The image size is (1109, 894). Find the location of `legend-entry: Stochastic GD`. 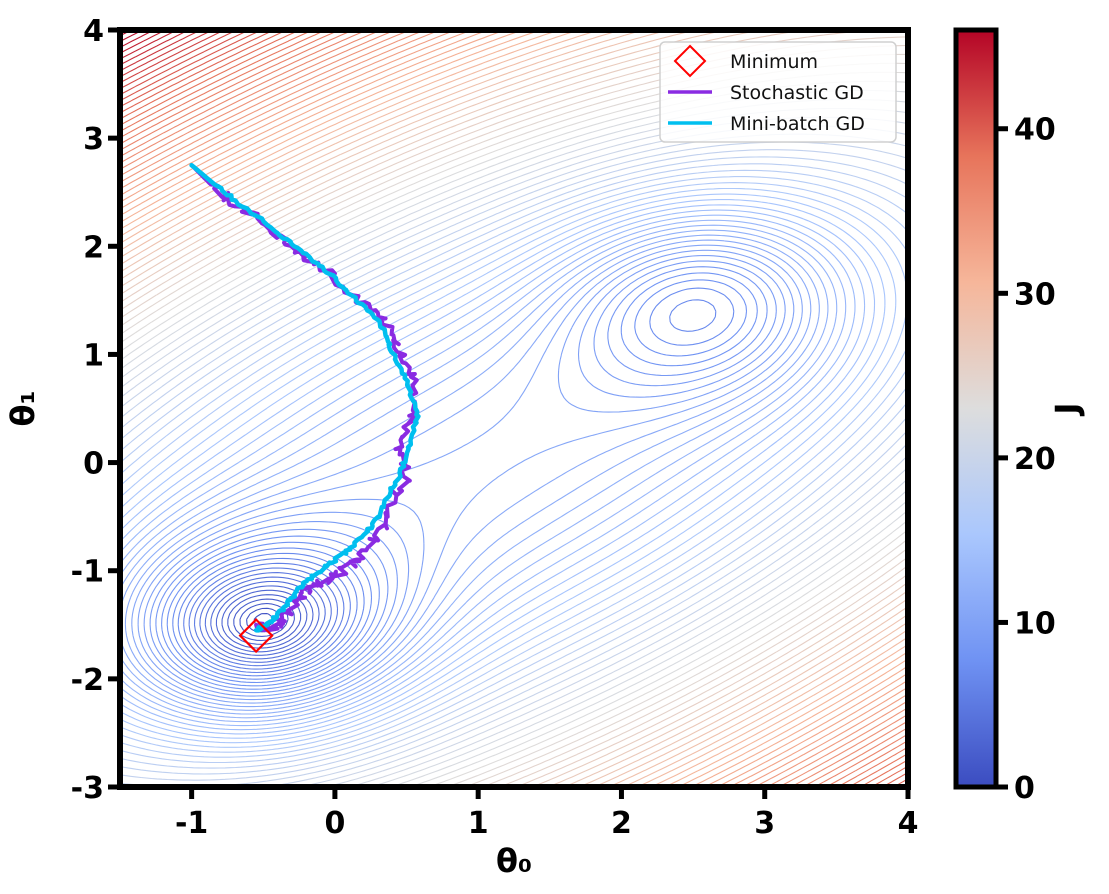

legend-entry: Stochastic GD is located at coordinates (766, 93).